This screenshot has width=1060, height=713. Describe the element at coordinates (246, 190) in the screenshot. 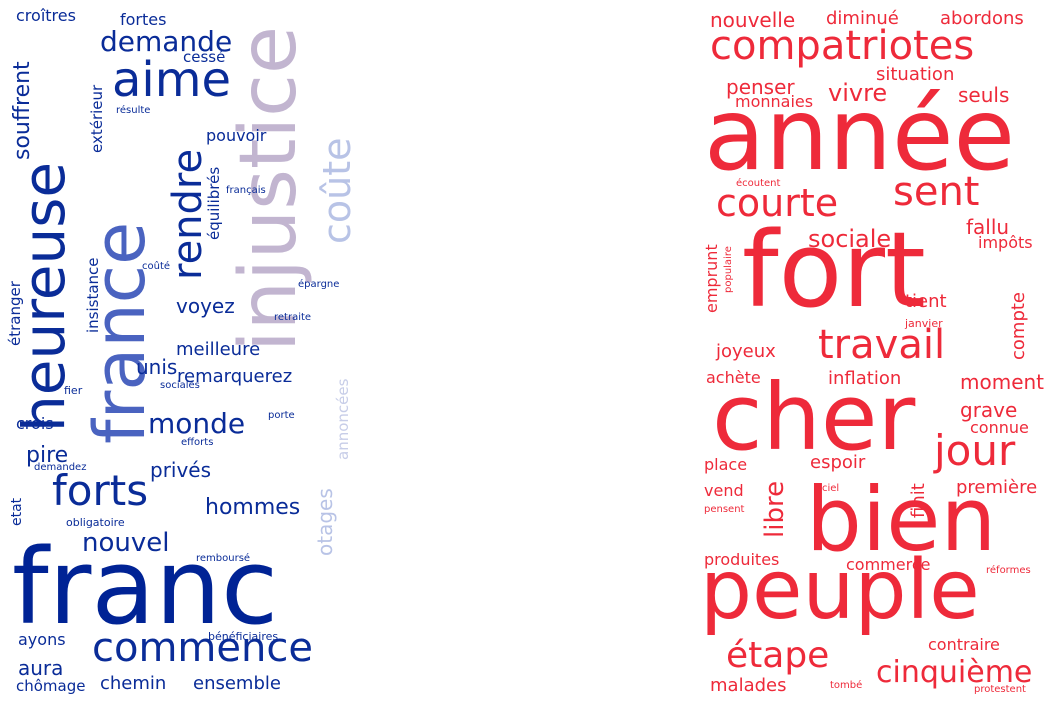

I see `cloud-word-left: français` at that location.